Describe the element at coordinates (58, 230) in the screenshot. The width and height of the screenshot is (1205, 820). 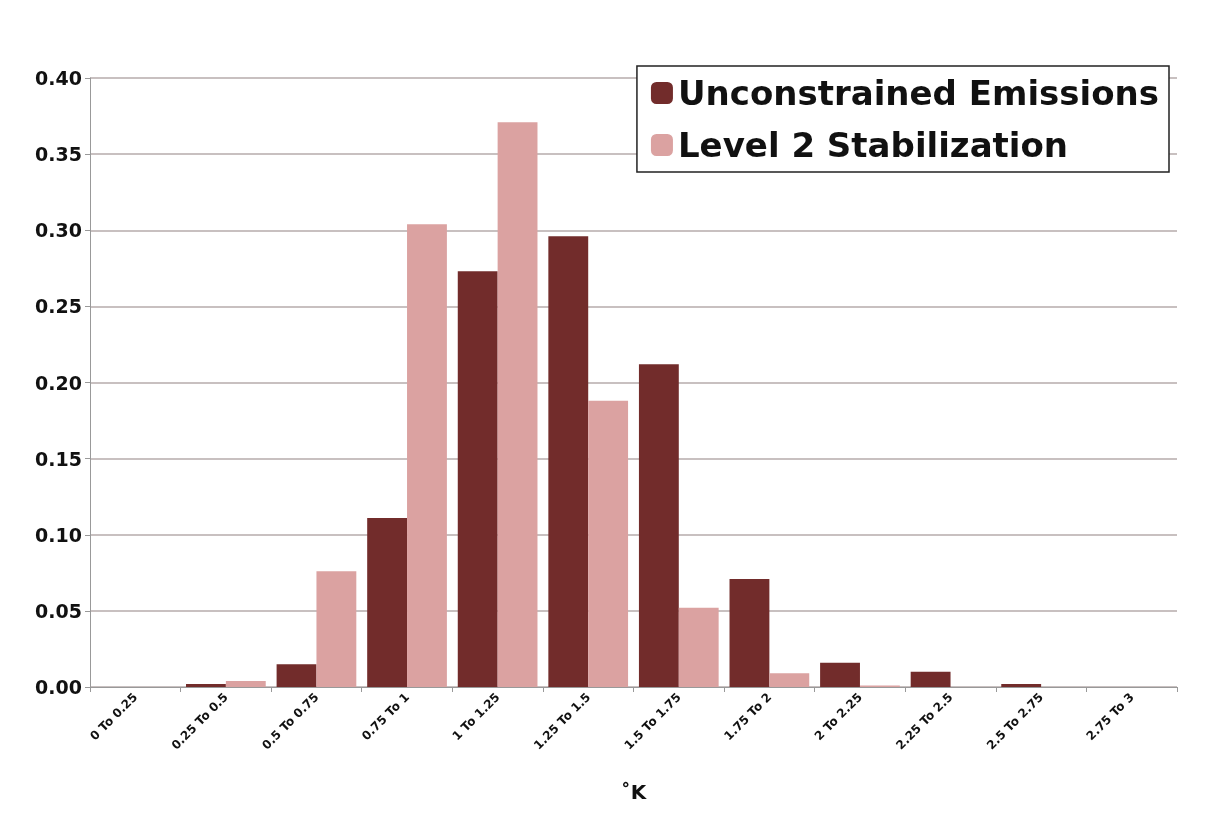
I see `y-tick-label: 0.30` at that location.